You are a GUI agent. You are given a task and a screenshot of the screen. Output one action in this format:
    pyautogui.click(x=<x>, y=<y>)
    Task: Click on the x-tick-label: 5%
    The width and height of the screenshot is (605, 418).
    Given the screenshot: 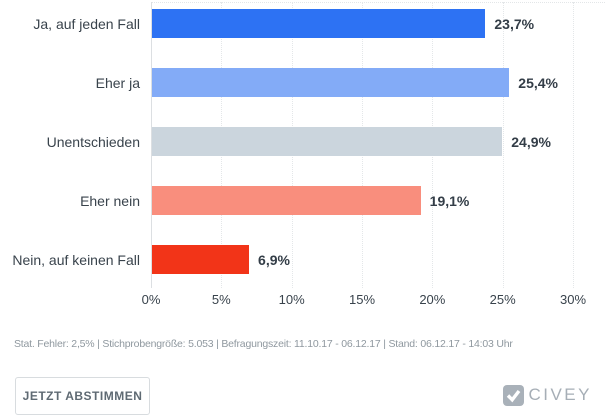 What is the action you would take?
    pyautogui.click(x=221, y=299)
    